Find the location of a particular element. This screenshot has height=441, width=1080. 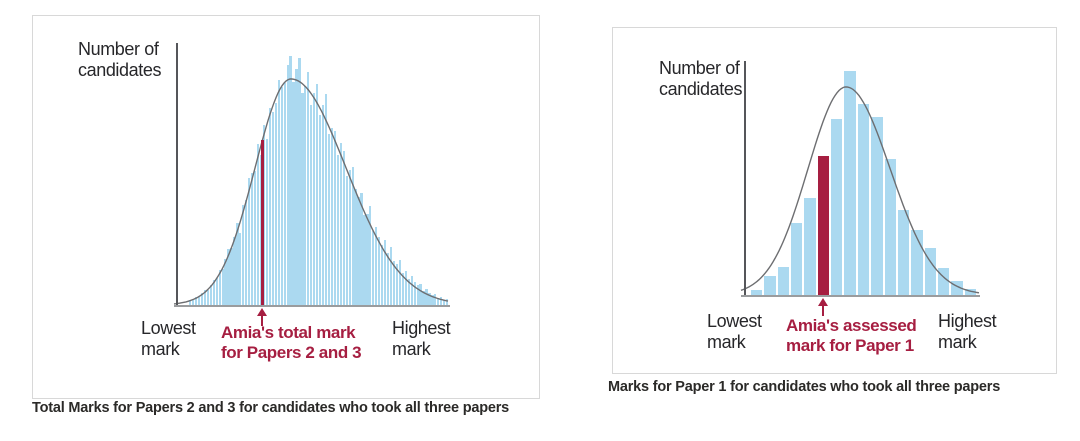

arrow-stem is located at coordinates (823, 310).